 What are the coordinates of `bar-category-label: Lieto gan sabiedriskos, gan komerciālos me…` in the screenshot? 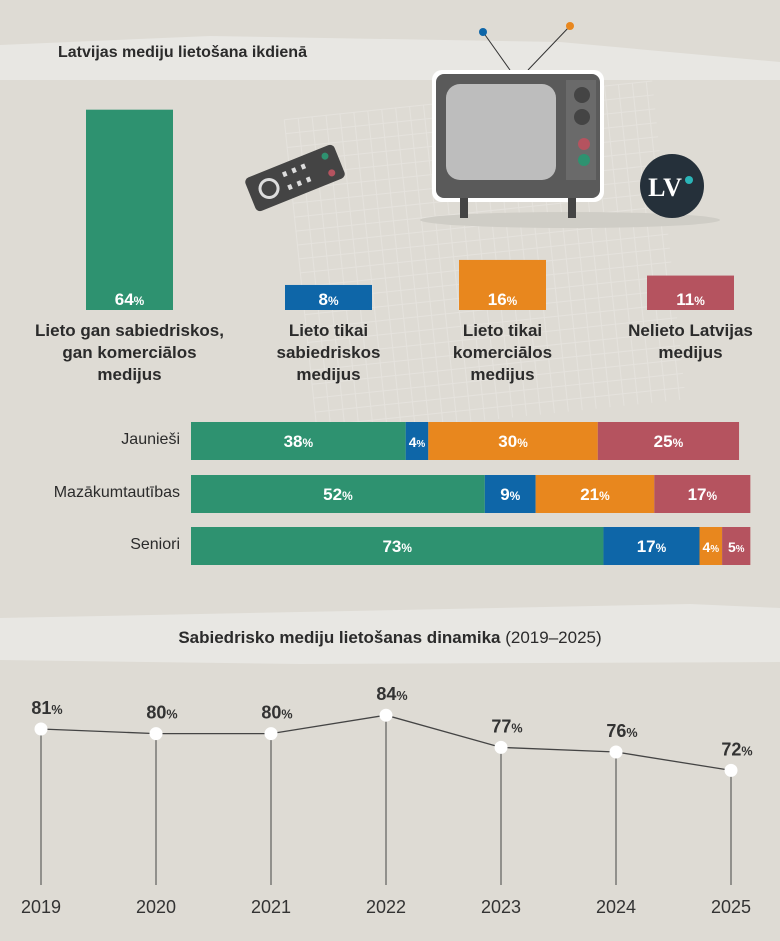 It's located at (130, 353).